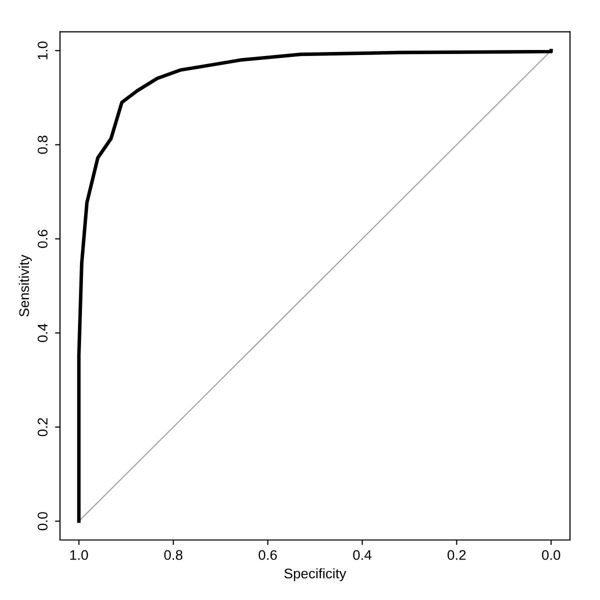  I want to click on x-tick-label: 0.8, so click(173, 555).